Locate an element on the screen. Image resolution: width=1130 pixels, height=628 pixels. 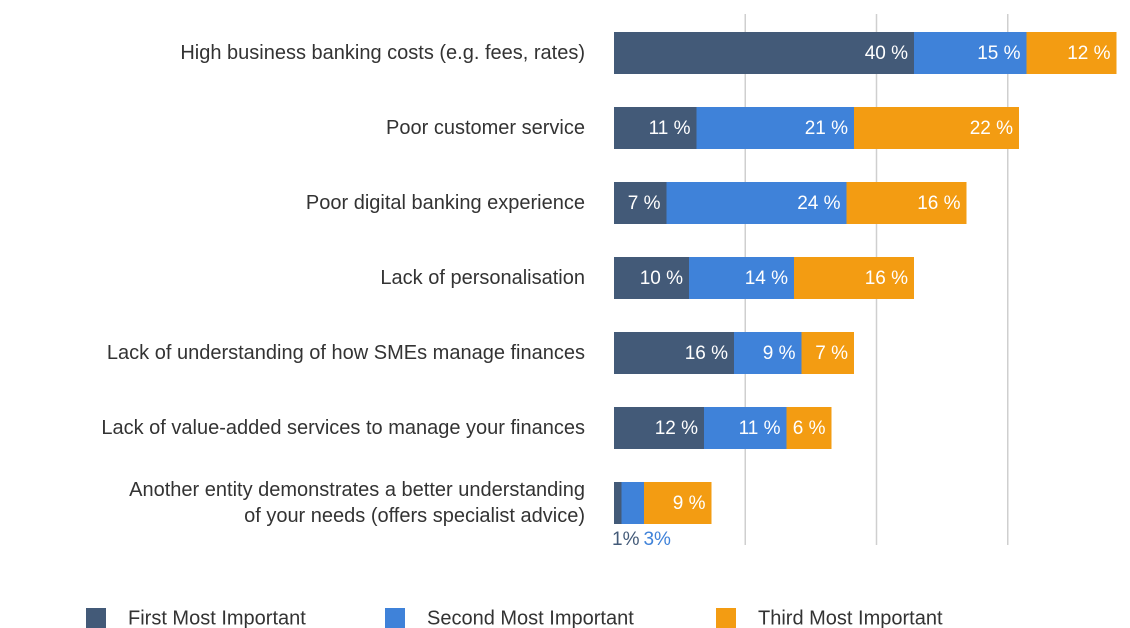
value-label: 1% is located at coordinates (626, 539).